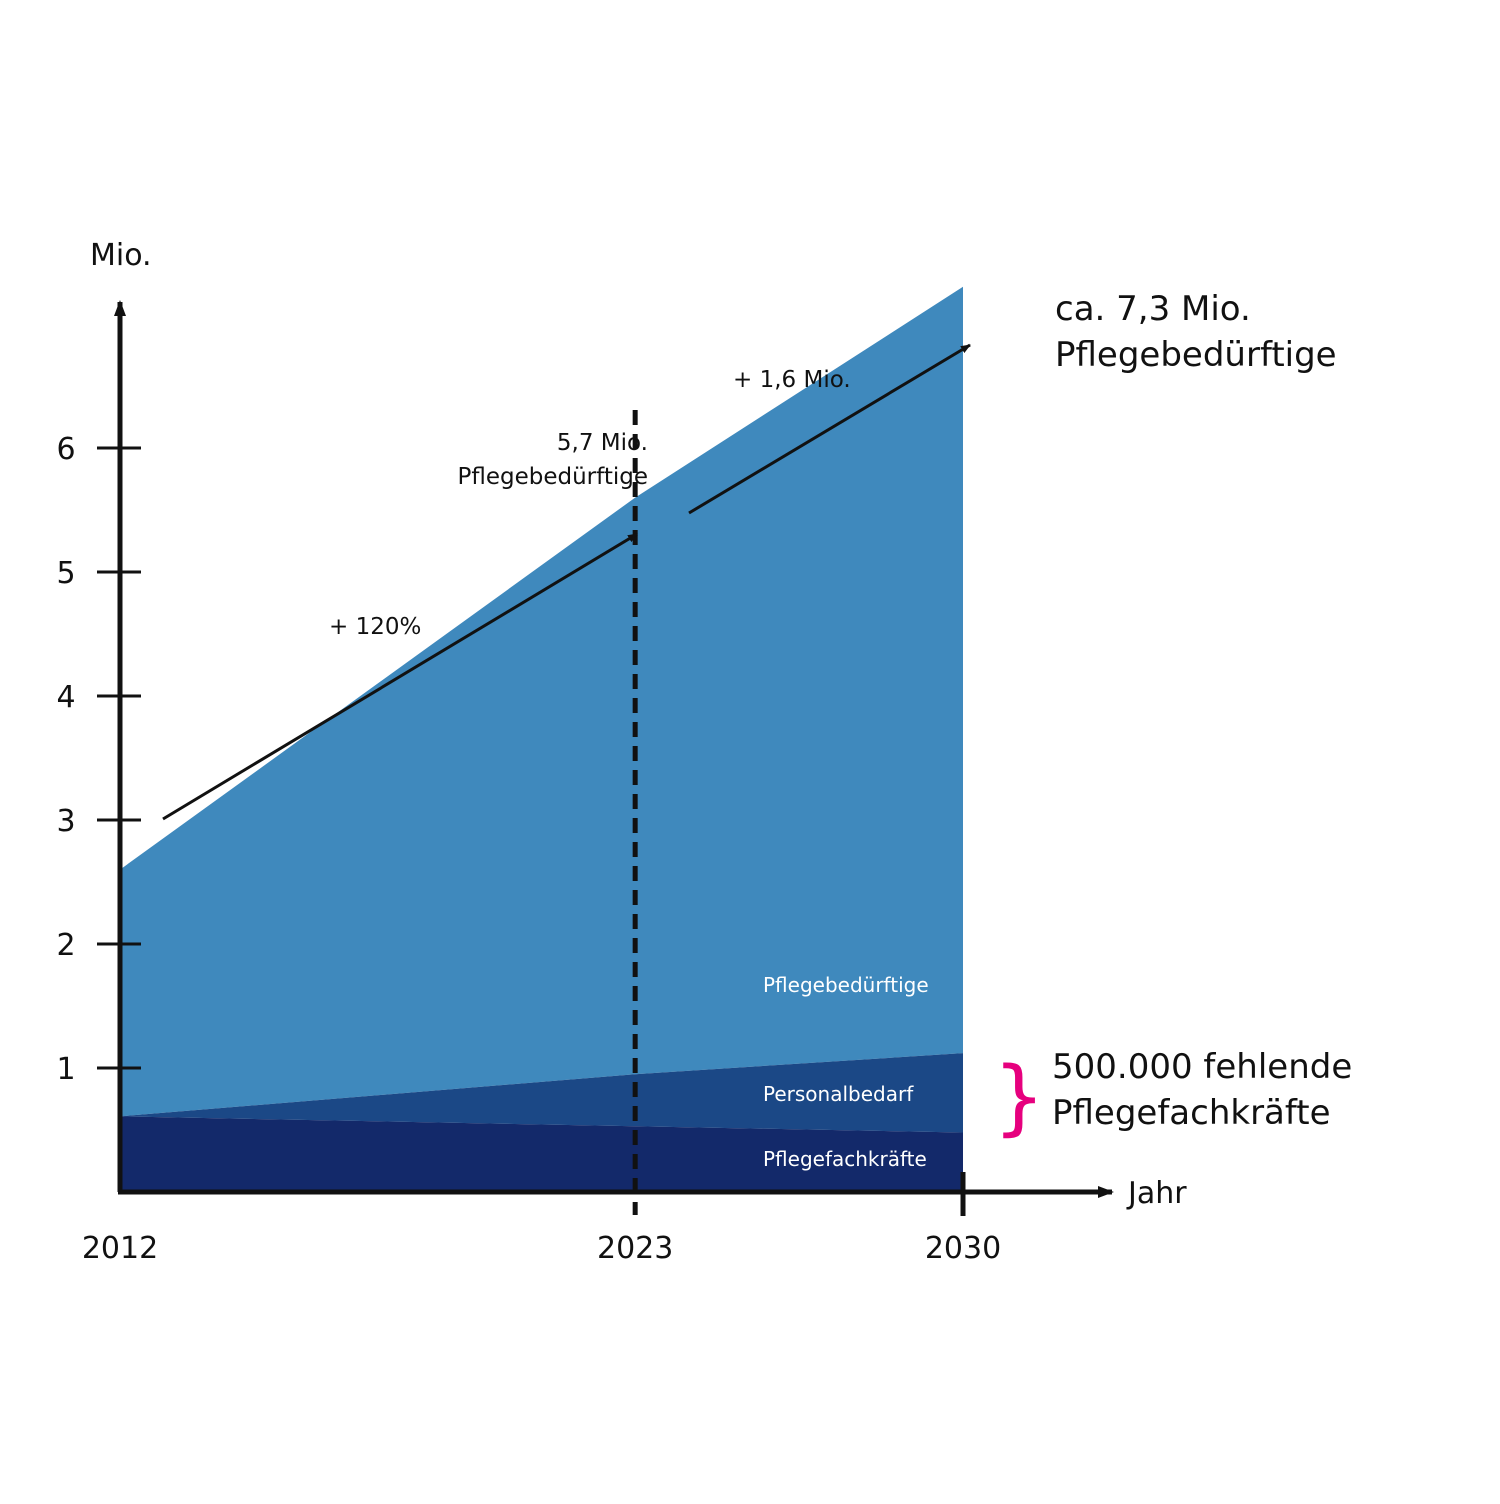 Image resolution: width=1500 pixels, height=1504 pixels. What do you see at coordinates (602, 443) in the screenshot?
I see `annotation-2023-value: 5,7 Mio.` at bounding box center [602, 443].